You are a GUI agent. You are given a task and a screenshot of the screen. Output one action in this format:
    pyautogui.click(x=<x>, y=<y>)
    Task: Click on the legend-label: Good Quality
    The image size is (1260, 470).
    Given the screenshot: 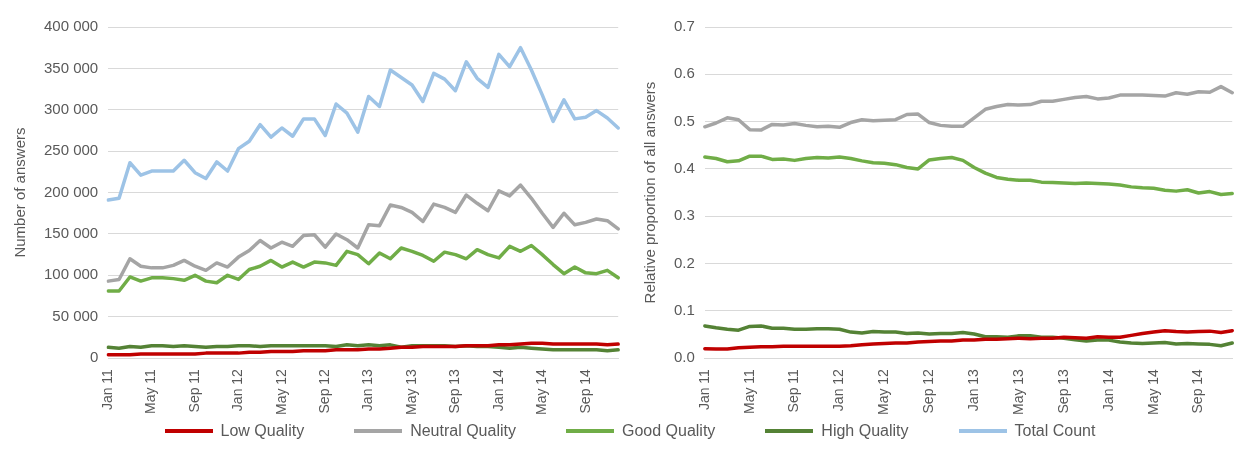 What is the action you would take?
    pyautogui.click(x=668, y=431)
    